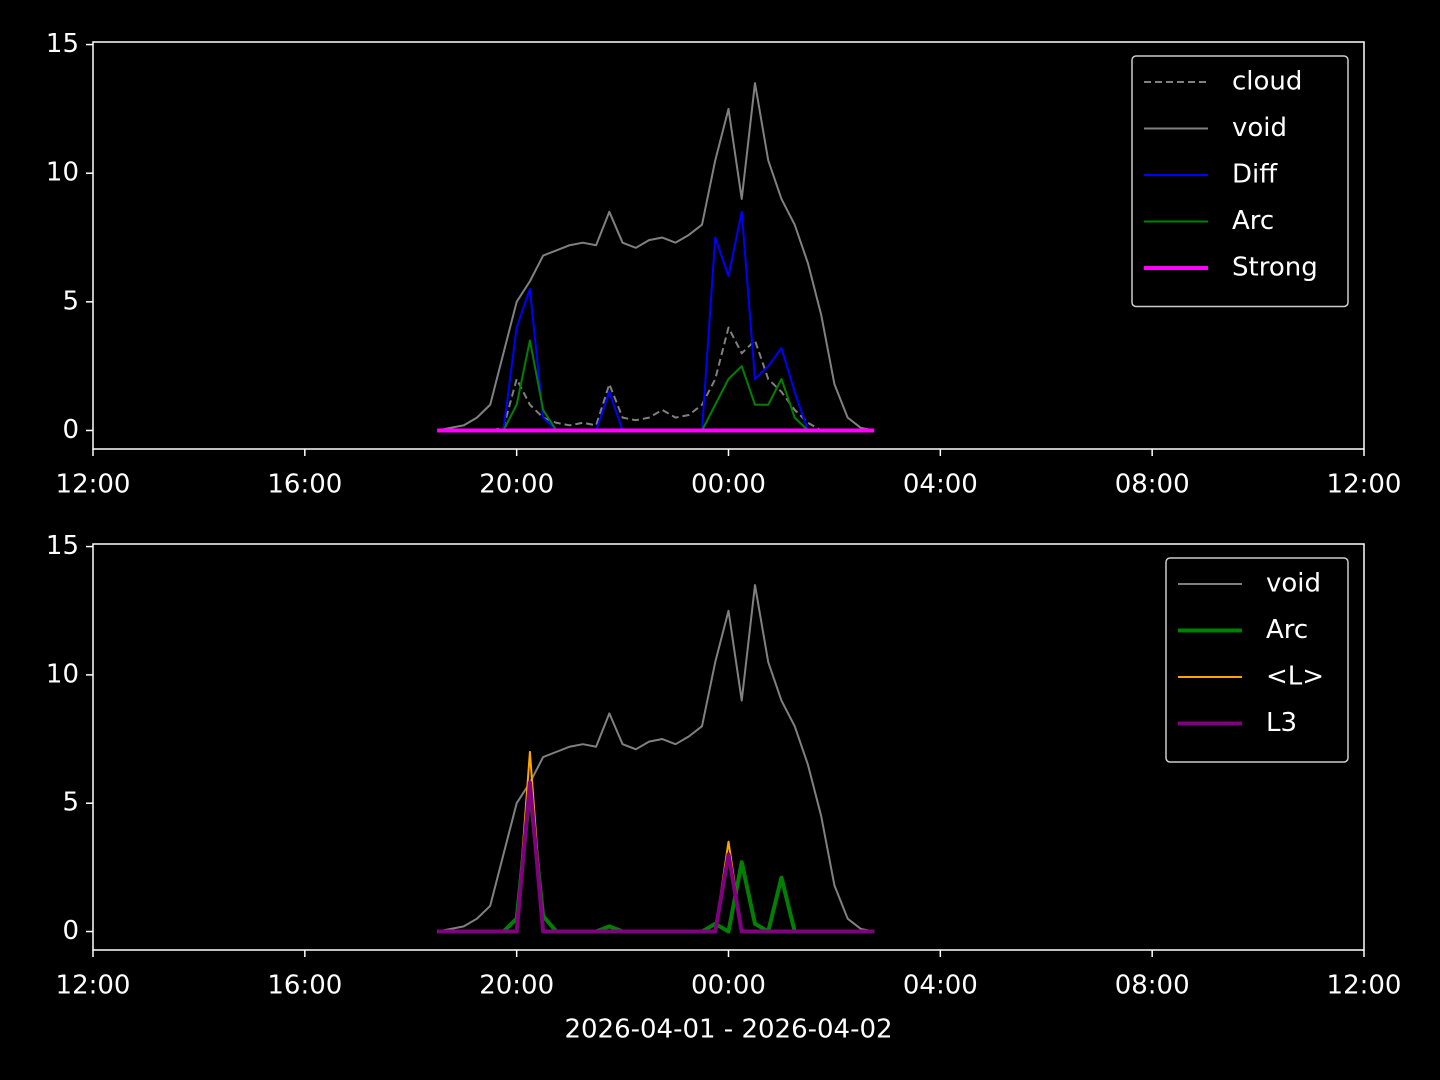 The height and width of the screenshot is (1080, 1440). I want to click on legend: cloud void Diff Arc Strong, so click(1240, 181).